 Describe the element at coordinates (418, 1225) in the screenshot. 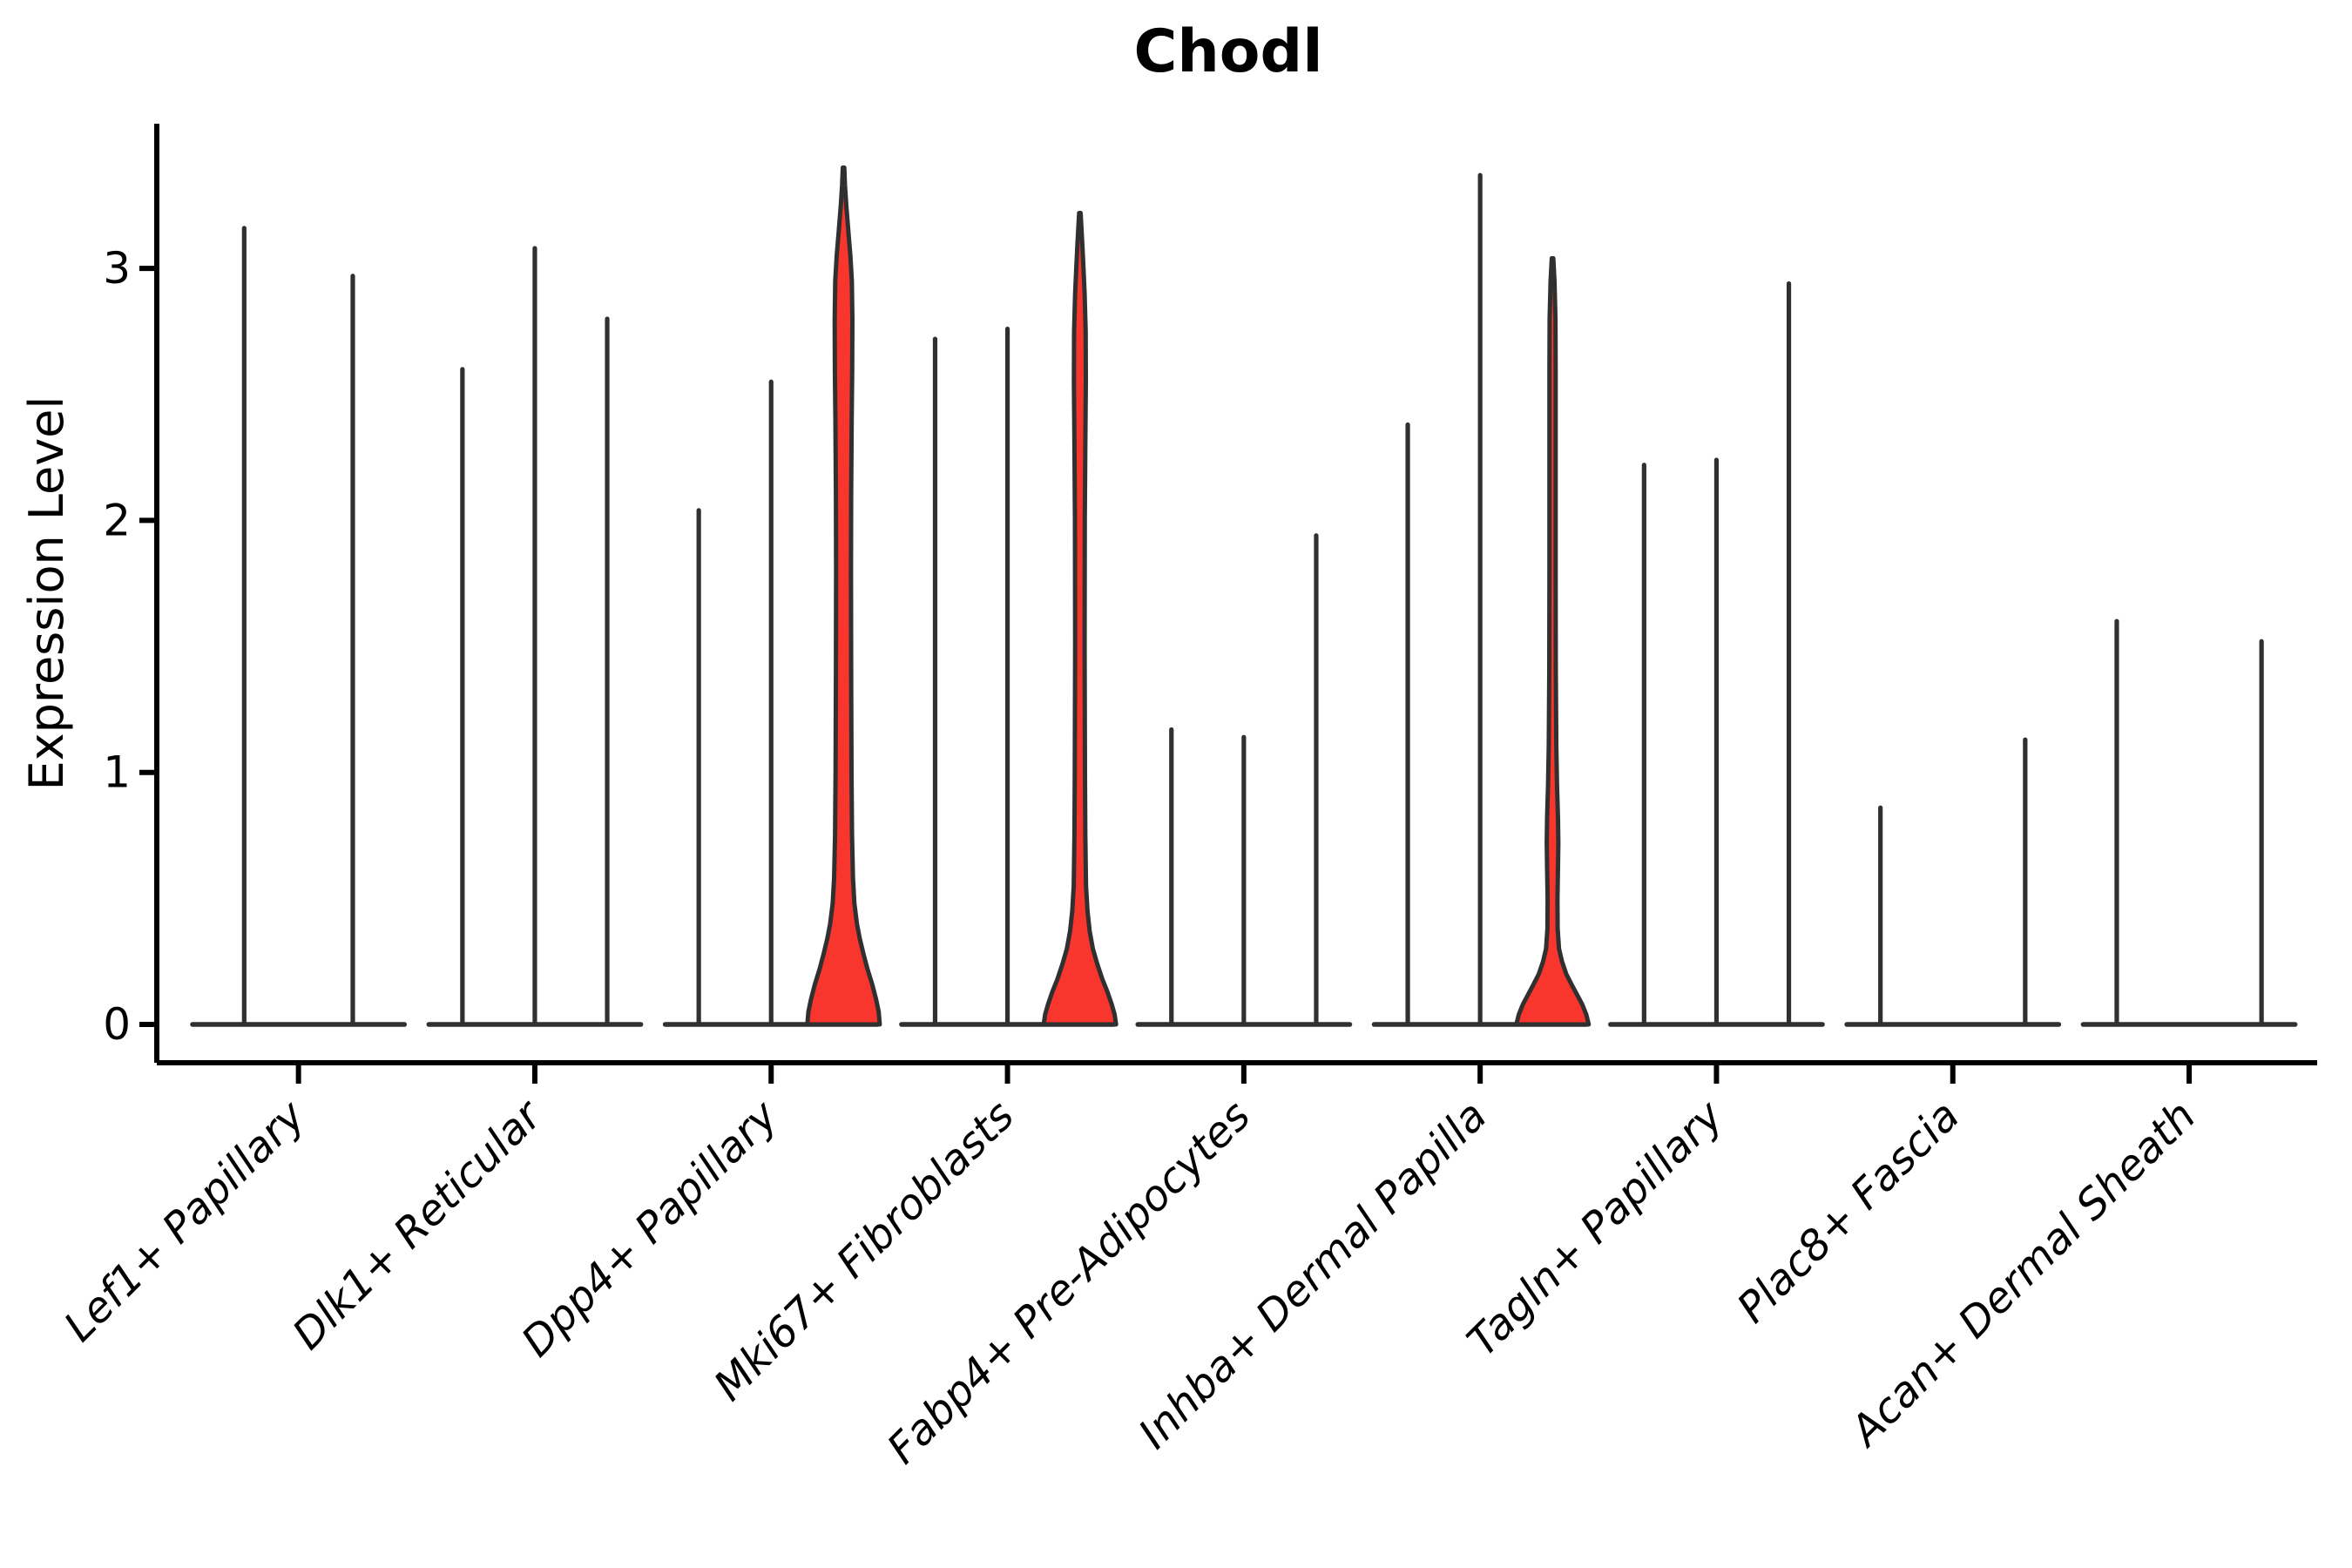

I see `x-tick-label: Dlk1+ Reticular` at that location.